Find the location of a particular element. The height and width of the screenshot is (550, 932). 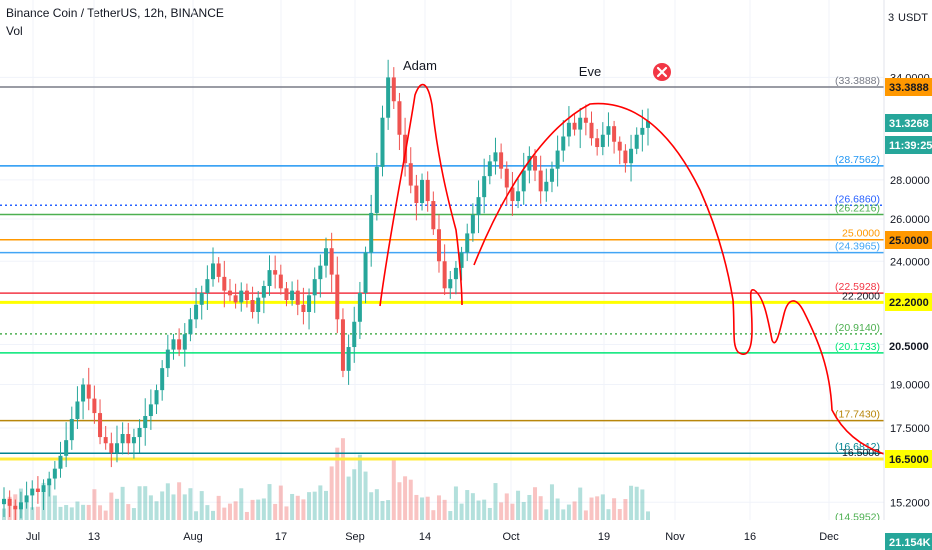

volume-legend: Vol is located at coordinates (14, 31).